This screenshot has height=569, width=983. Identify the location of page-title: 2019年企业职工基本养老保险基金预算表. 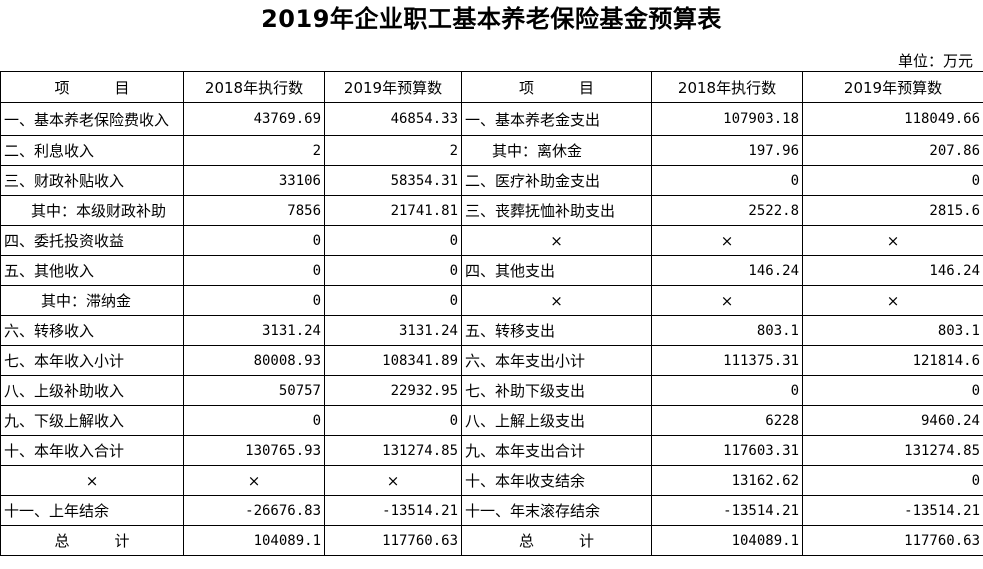
(491, 19).